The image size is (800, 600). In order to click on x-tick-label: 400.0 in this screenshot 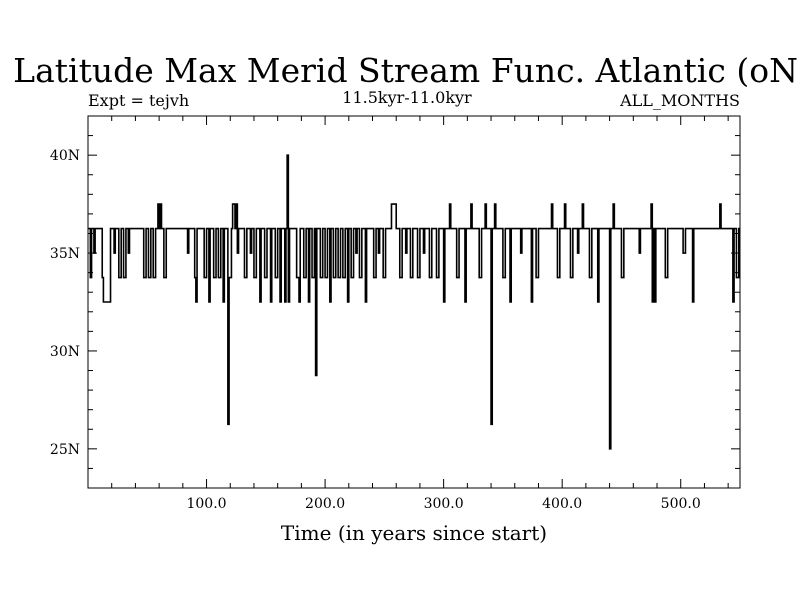, I will do `click(562, 504)`.